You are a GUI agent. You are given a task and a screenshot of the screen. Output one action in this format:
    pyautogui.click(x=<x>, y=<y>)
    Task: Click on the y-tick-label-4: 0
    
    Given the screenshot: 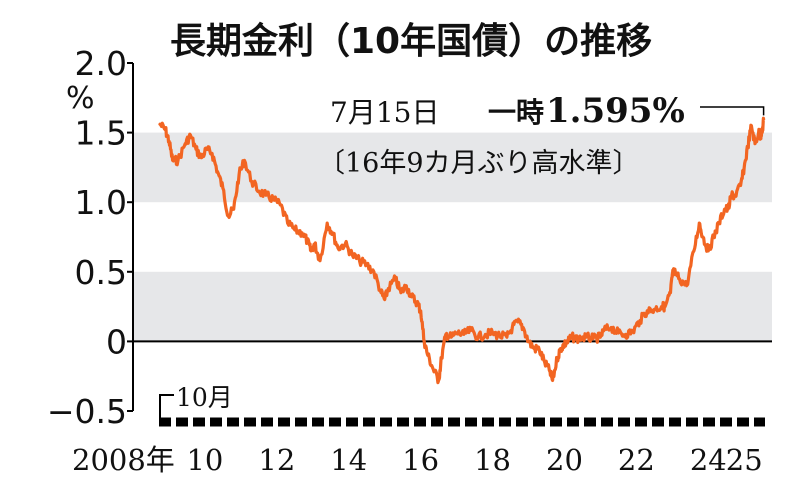 What is the action you would take?
    pyautogui.click(x=116, y=341)
    